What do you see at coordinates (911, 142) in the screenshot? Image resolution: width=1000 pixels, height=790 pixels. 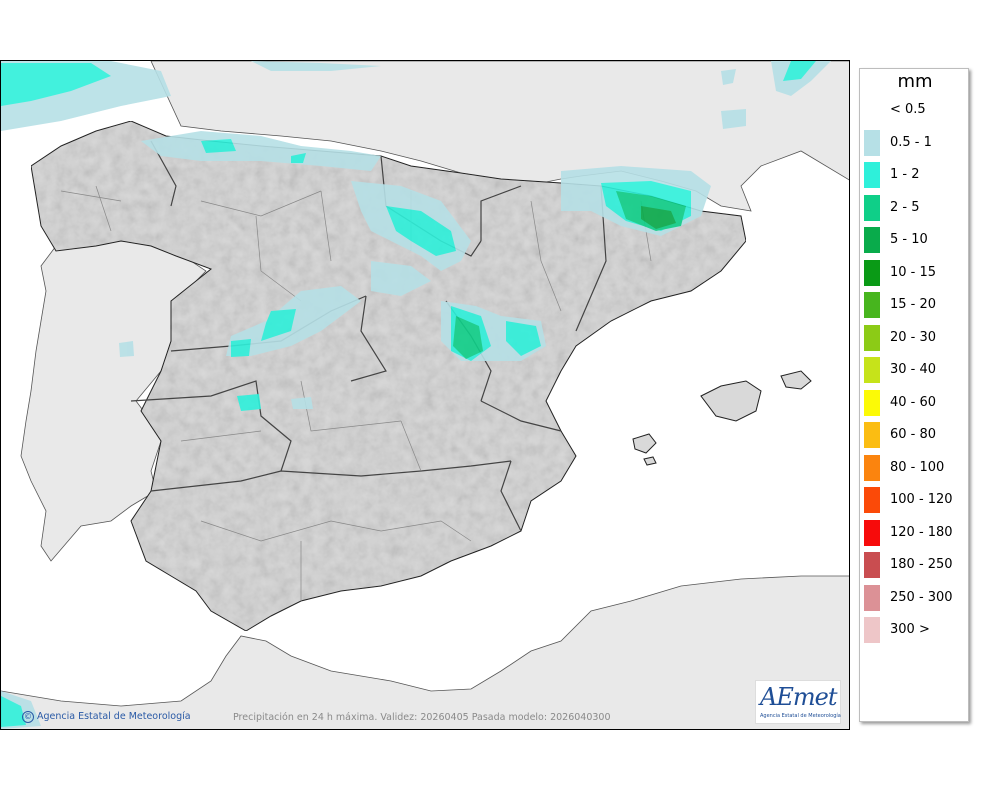 I see `legend-label: 0.5 - 1` at bounding box center [911, 142].